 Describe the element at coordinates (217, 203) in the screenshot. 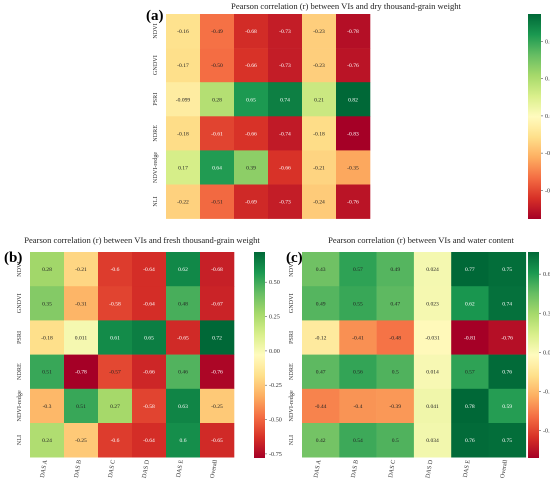

I see `cell-value-label: -0.51` at that location.